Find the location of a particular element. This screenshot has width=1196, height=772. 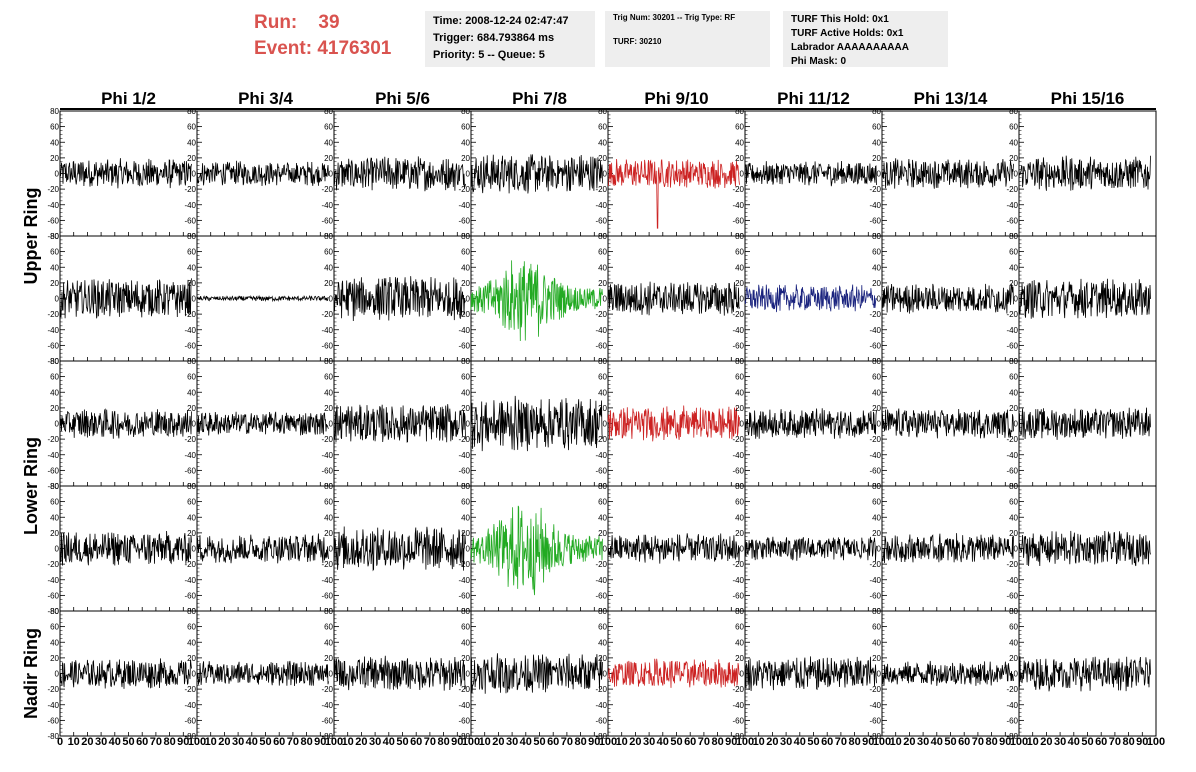

labrador-text: Labrador AAAAAAAAAA is located at coordinates (850, 47).